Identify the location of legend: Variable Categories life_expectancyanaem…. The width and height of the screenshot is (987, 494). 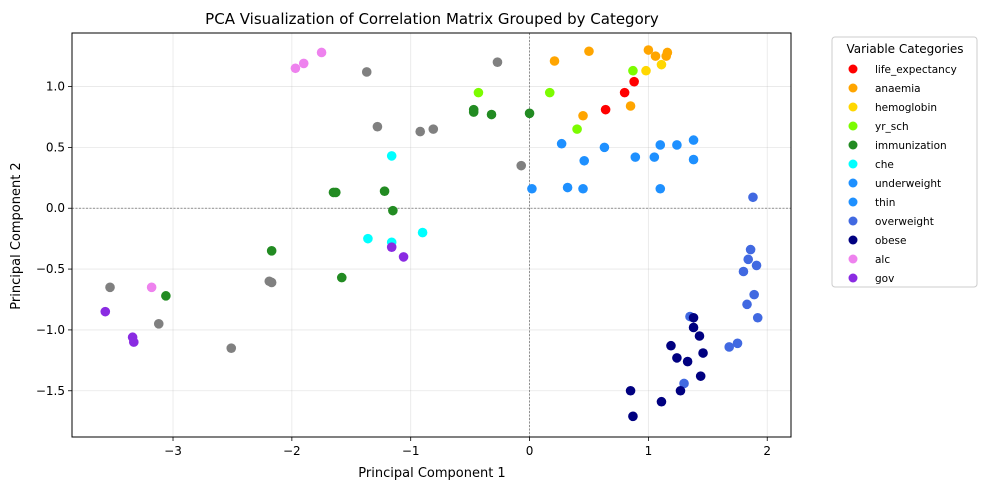
(904, 162).